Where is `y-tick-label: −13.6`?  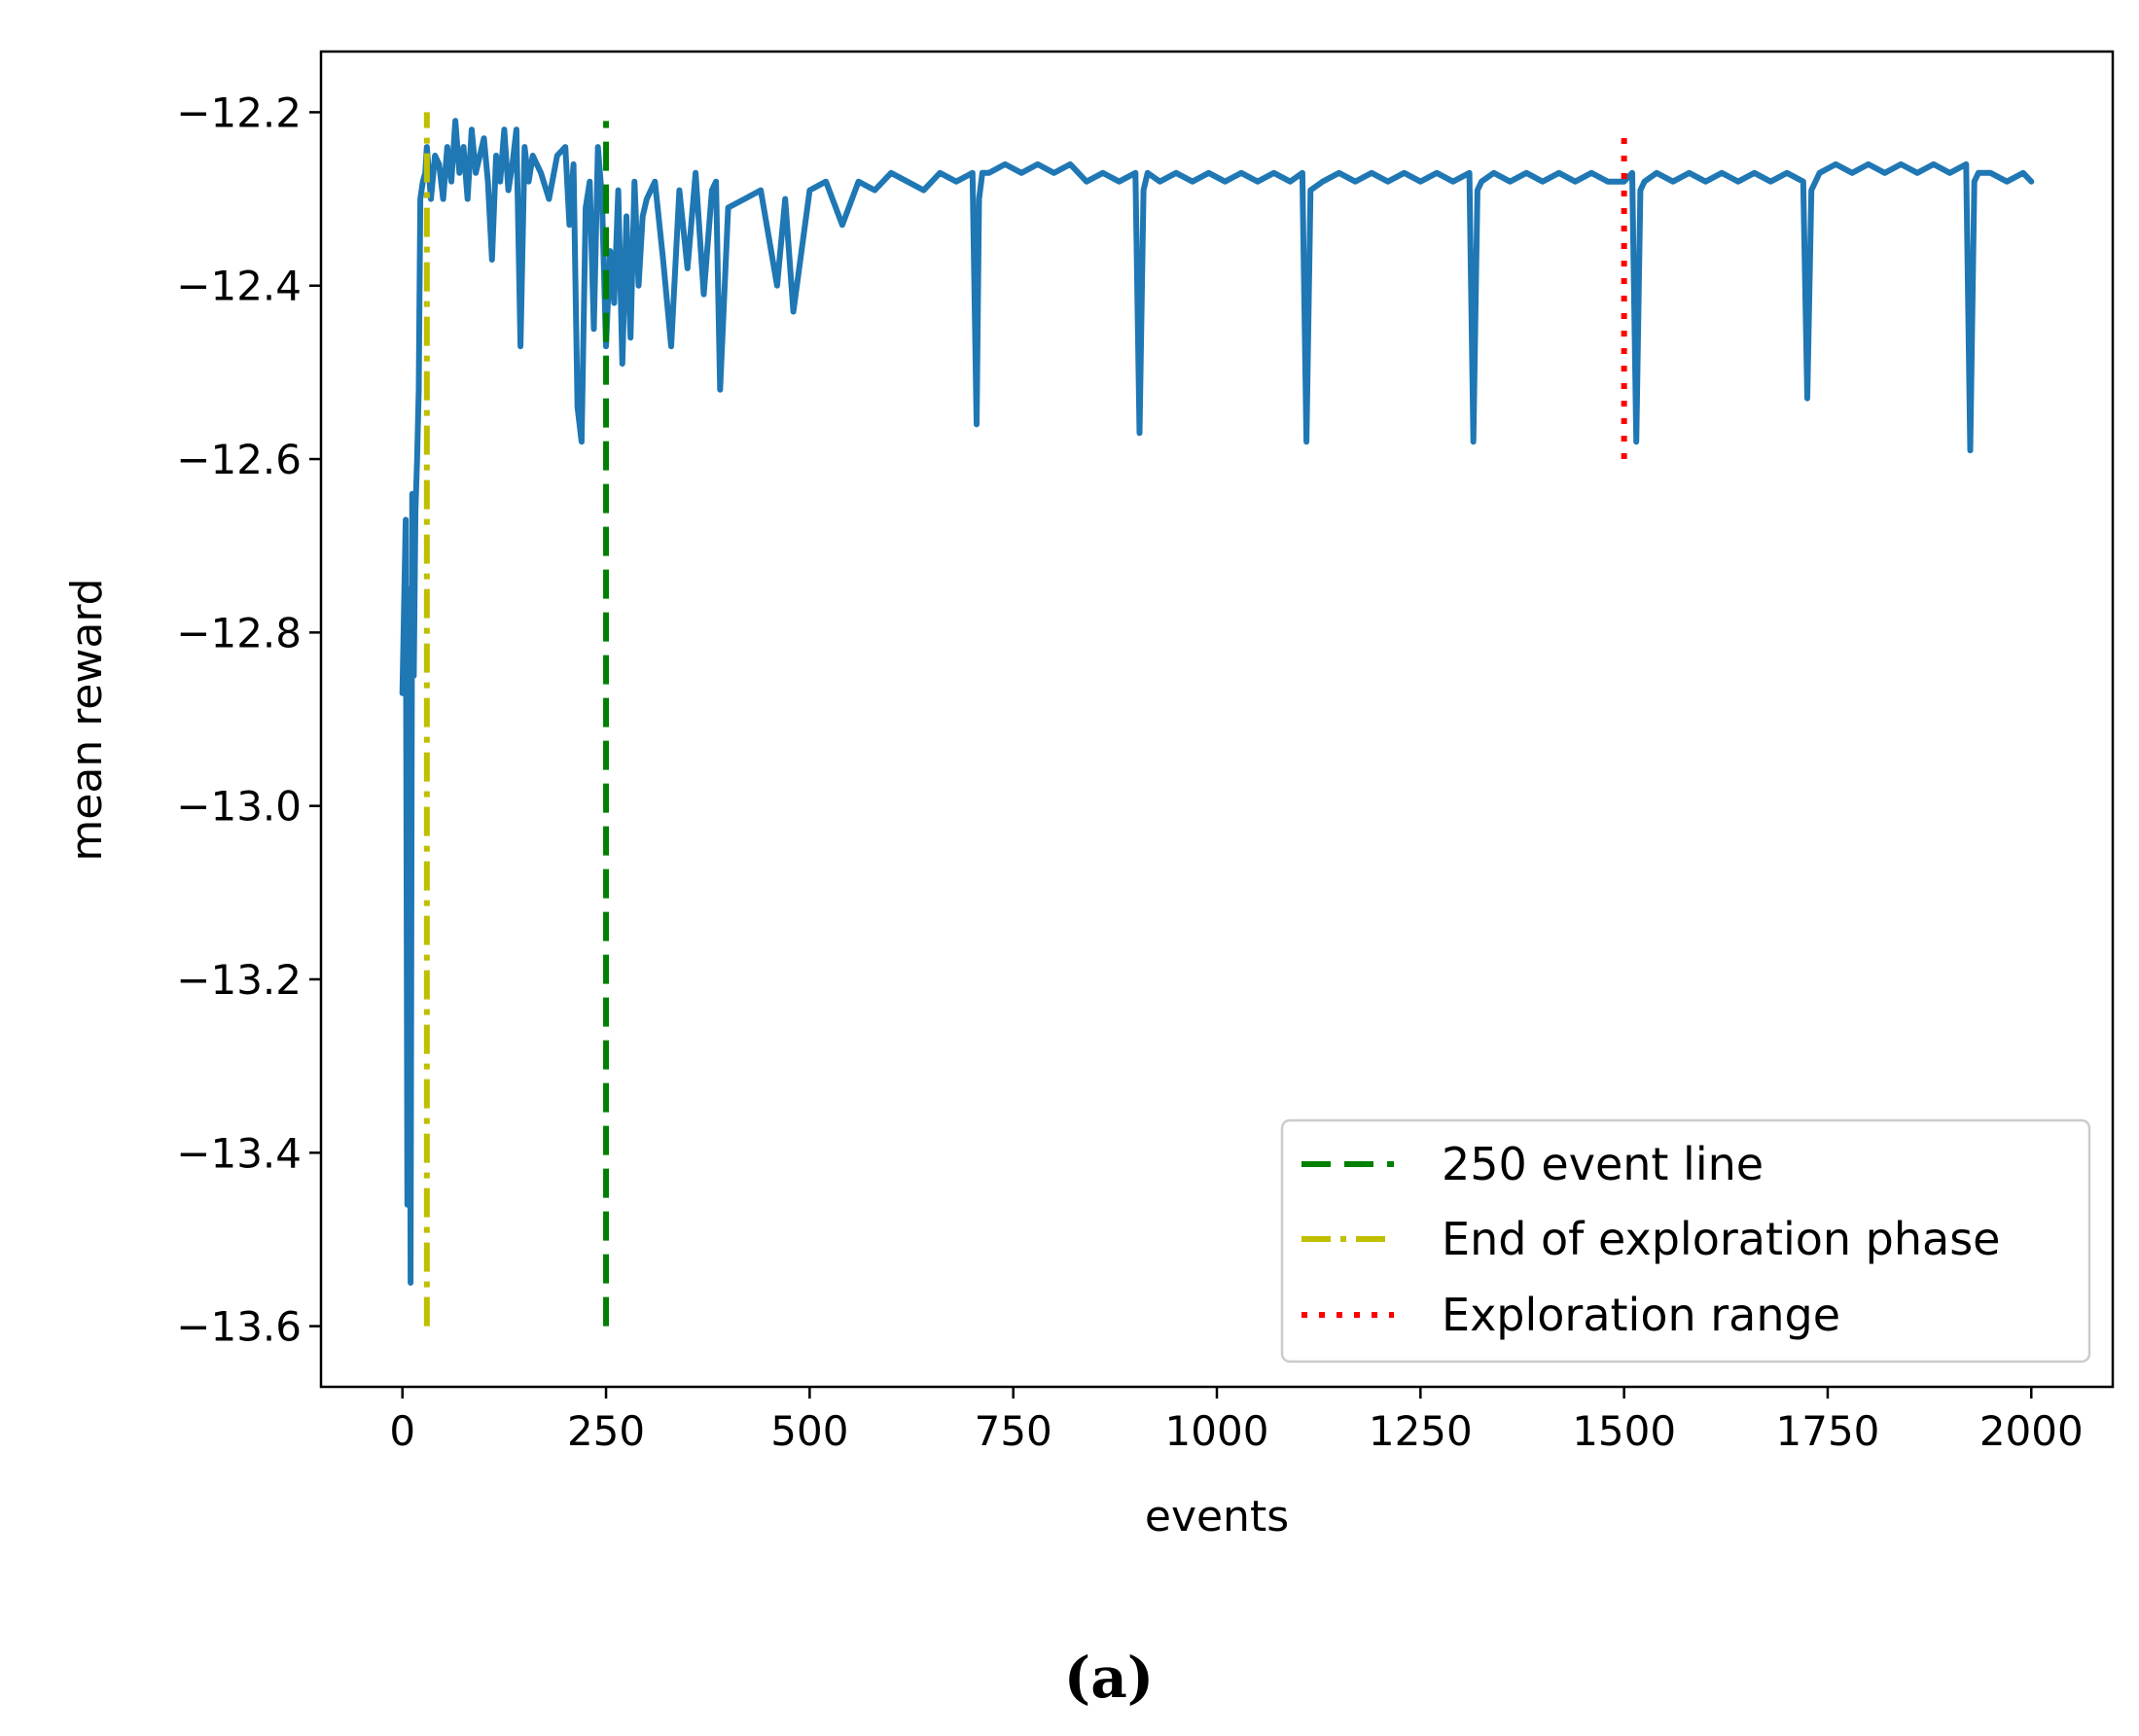 y-tick-label: −13.6 is located at coordinates (239, 1327).